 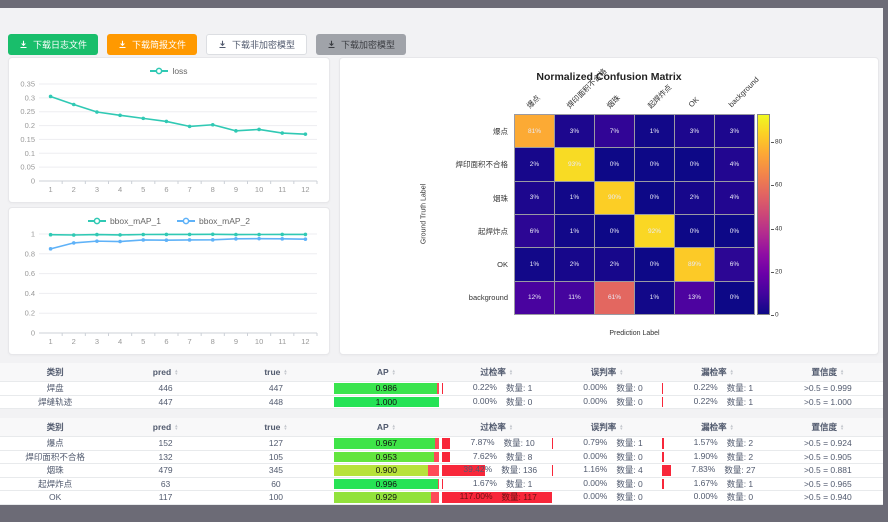 What do you see at coordinates (276, 443) in the screenshot?
I see `true-cell: 127` at bounding box center [276, 443].